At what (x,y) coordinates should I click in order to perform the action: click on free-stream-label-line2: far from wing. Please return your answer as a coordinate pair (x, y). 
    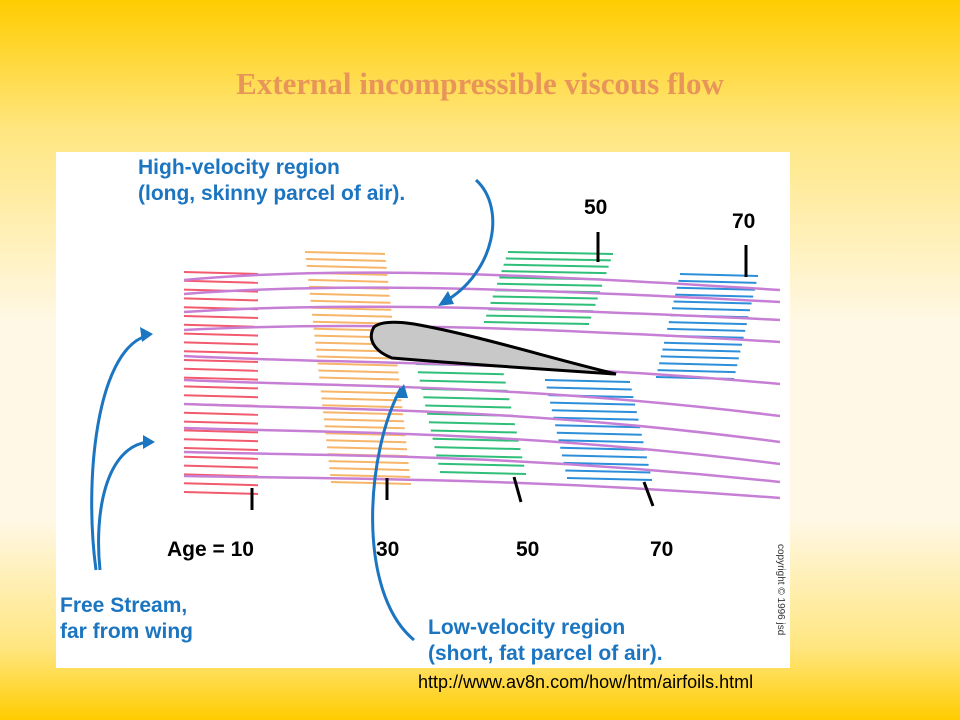
    Looking at the image, I should click on (126, 631).